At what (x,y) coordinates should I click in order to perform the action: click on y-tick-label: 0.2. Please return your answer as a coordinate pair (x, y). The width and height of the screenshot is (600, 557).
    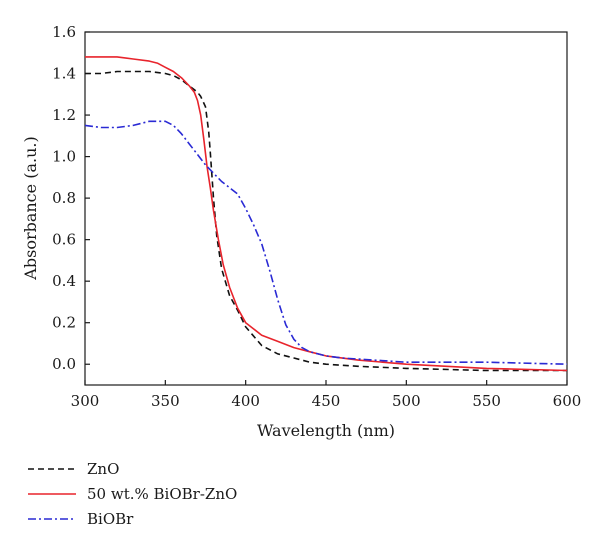
    Looking at the image, I should click on (64, 323).